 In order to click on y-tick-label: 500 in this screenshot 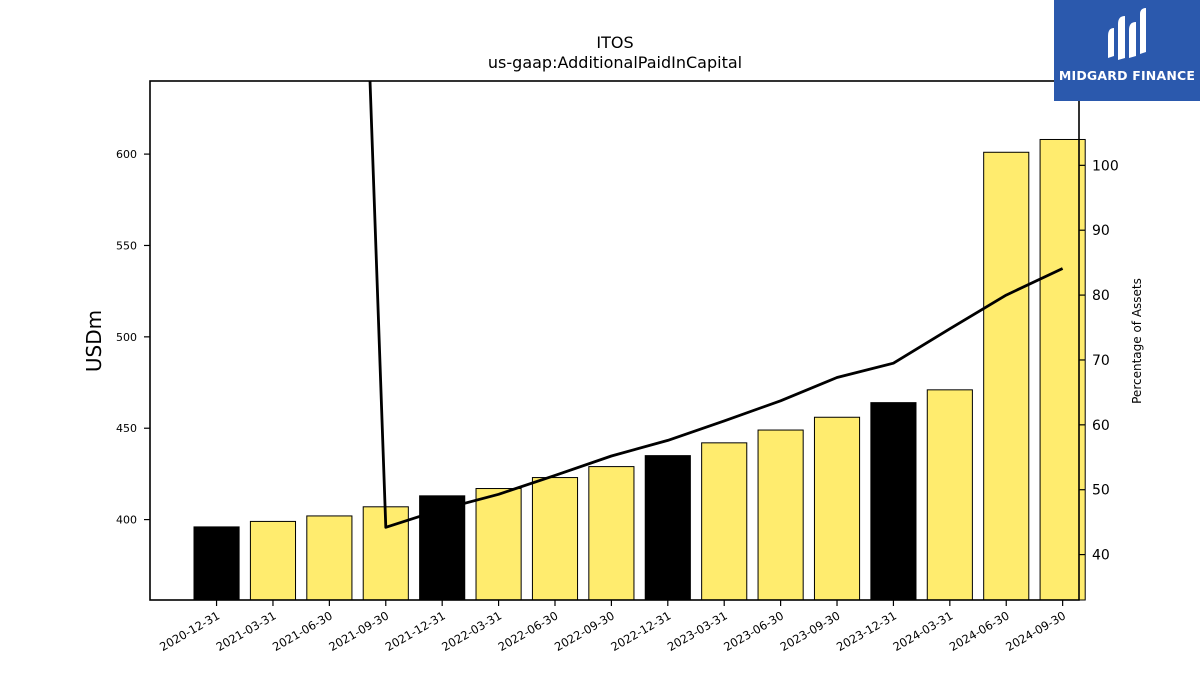, I will do `click(126, 337)`.